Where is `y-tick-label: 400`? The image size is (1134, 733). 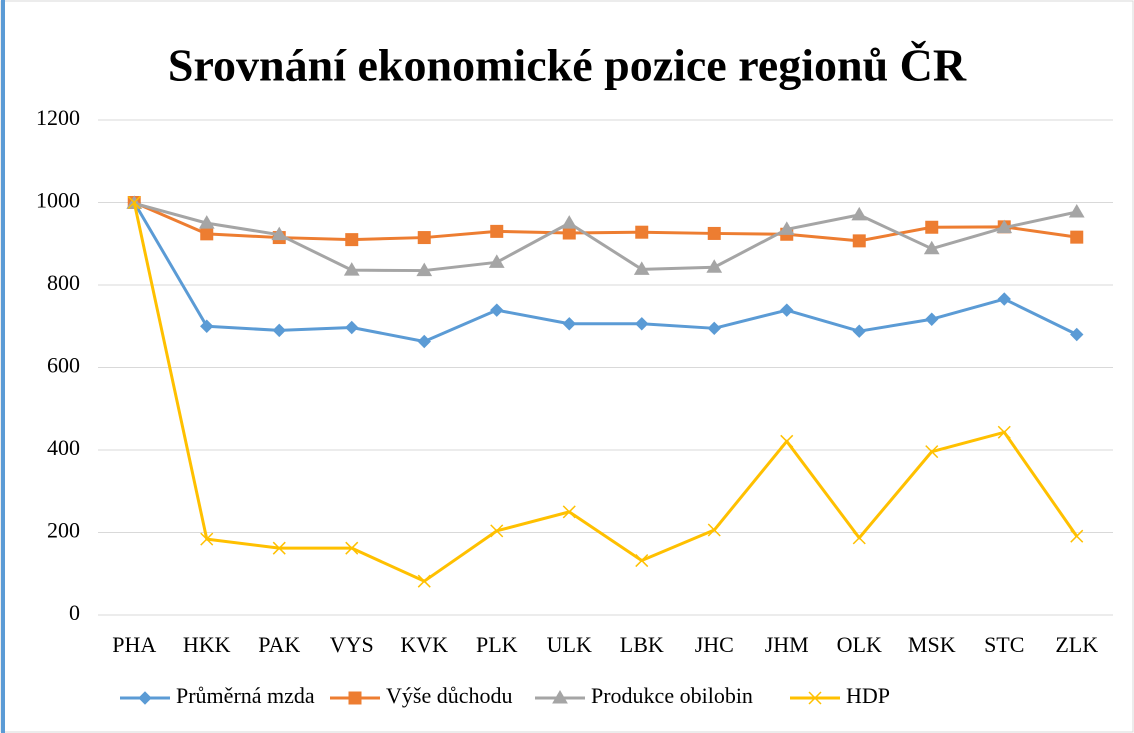
y-tick-label: 400 is located at coordinates (63, 447).